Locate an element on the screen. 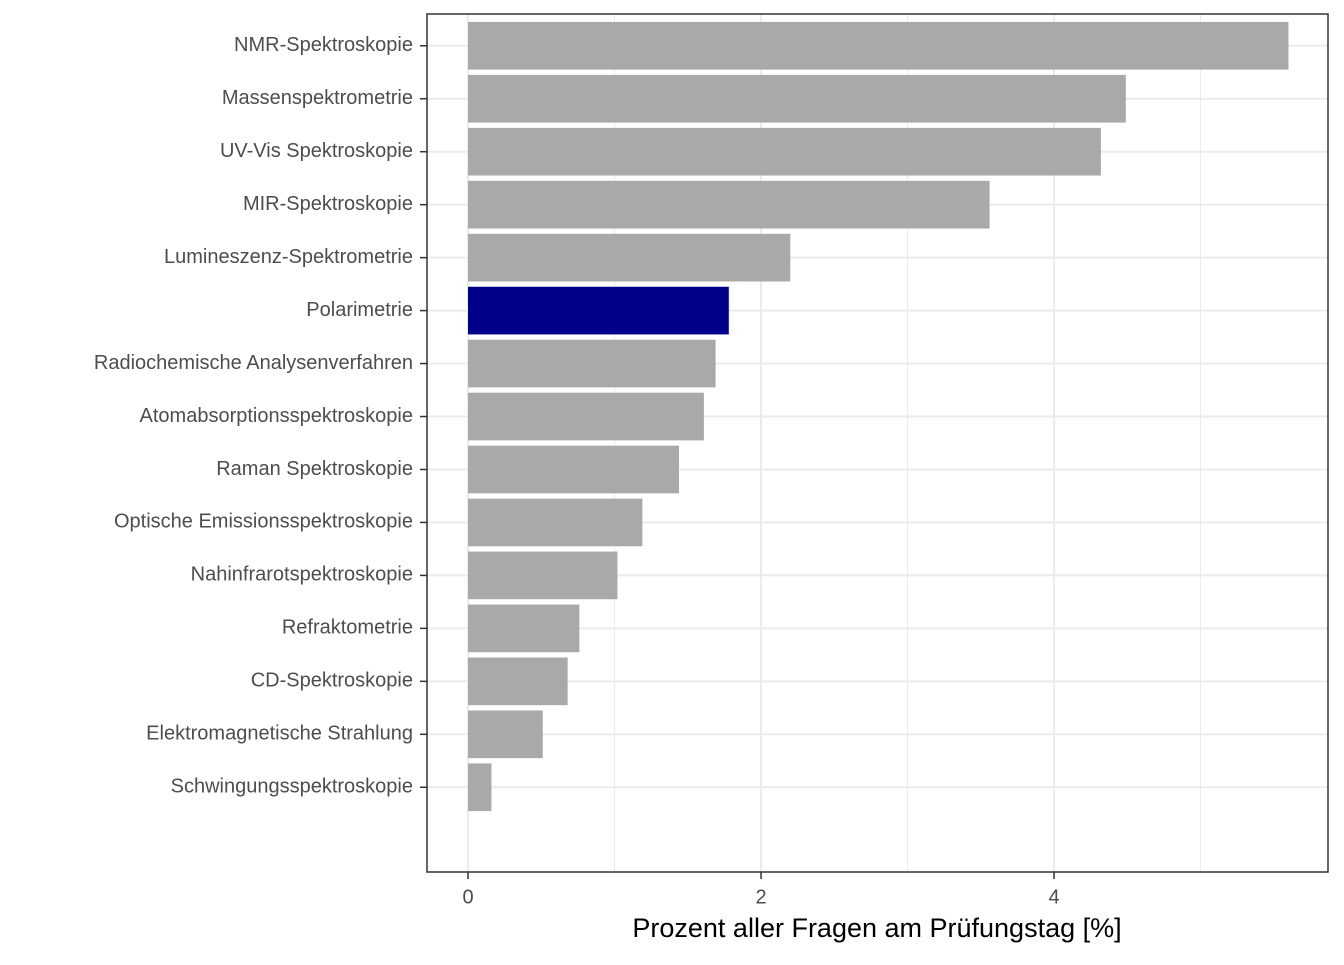 This screenshot has height=965, width=1344. y-tick-label: Atomabsorptionsspektroskopie is located at coordinates (276, 416).